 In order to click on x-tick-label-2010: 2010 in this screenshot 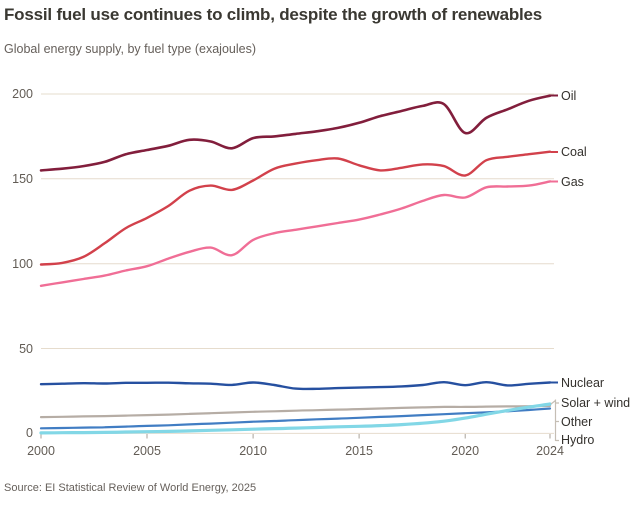, I will do `click(253, 451)`.